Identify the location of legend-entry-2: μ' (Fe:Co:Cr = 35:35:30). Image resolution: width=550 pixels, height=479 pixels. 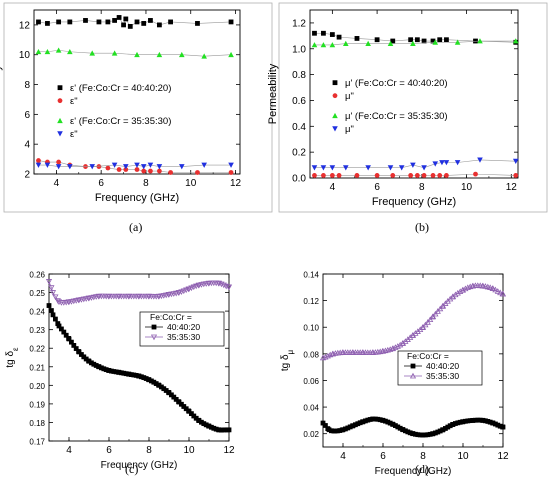
(396, 116).